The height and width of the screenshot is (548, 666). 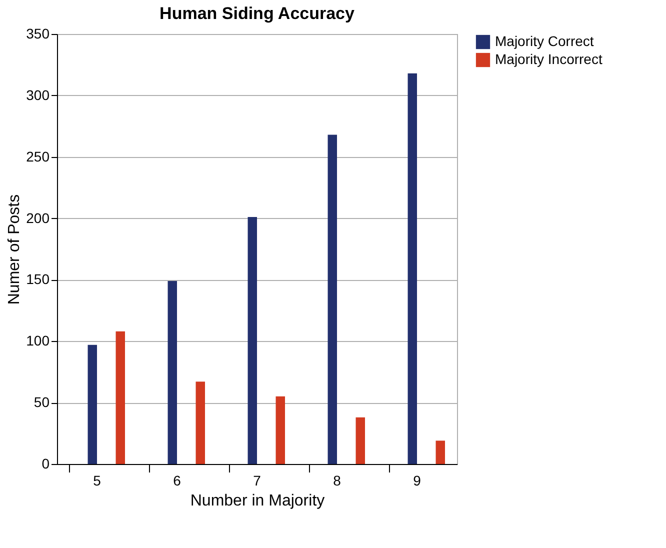 What do you see at coordinates (417, 480) in the screenshot?
I see `x-tick-label: 9` at bounding box center [417, 480].